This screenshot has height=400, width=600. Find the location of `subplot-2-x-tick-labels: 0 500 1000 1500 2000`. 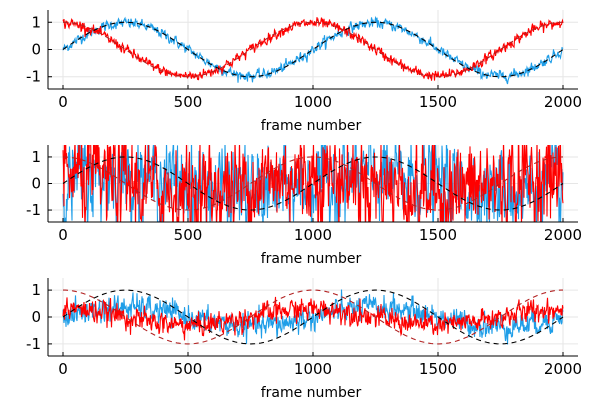

subplot-2-x-tick-labels: 0 500 1000 1500 2000 is located at coordinates (320, 235).